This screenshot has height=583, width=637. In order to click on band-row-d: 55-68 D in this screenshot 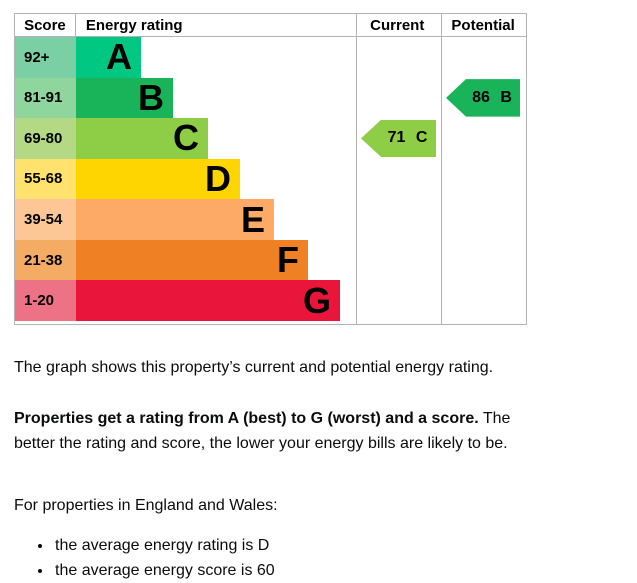, I will do `click(270, 178)`.